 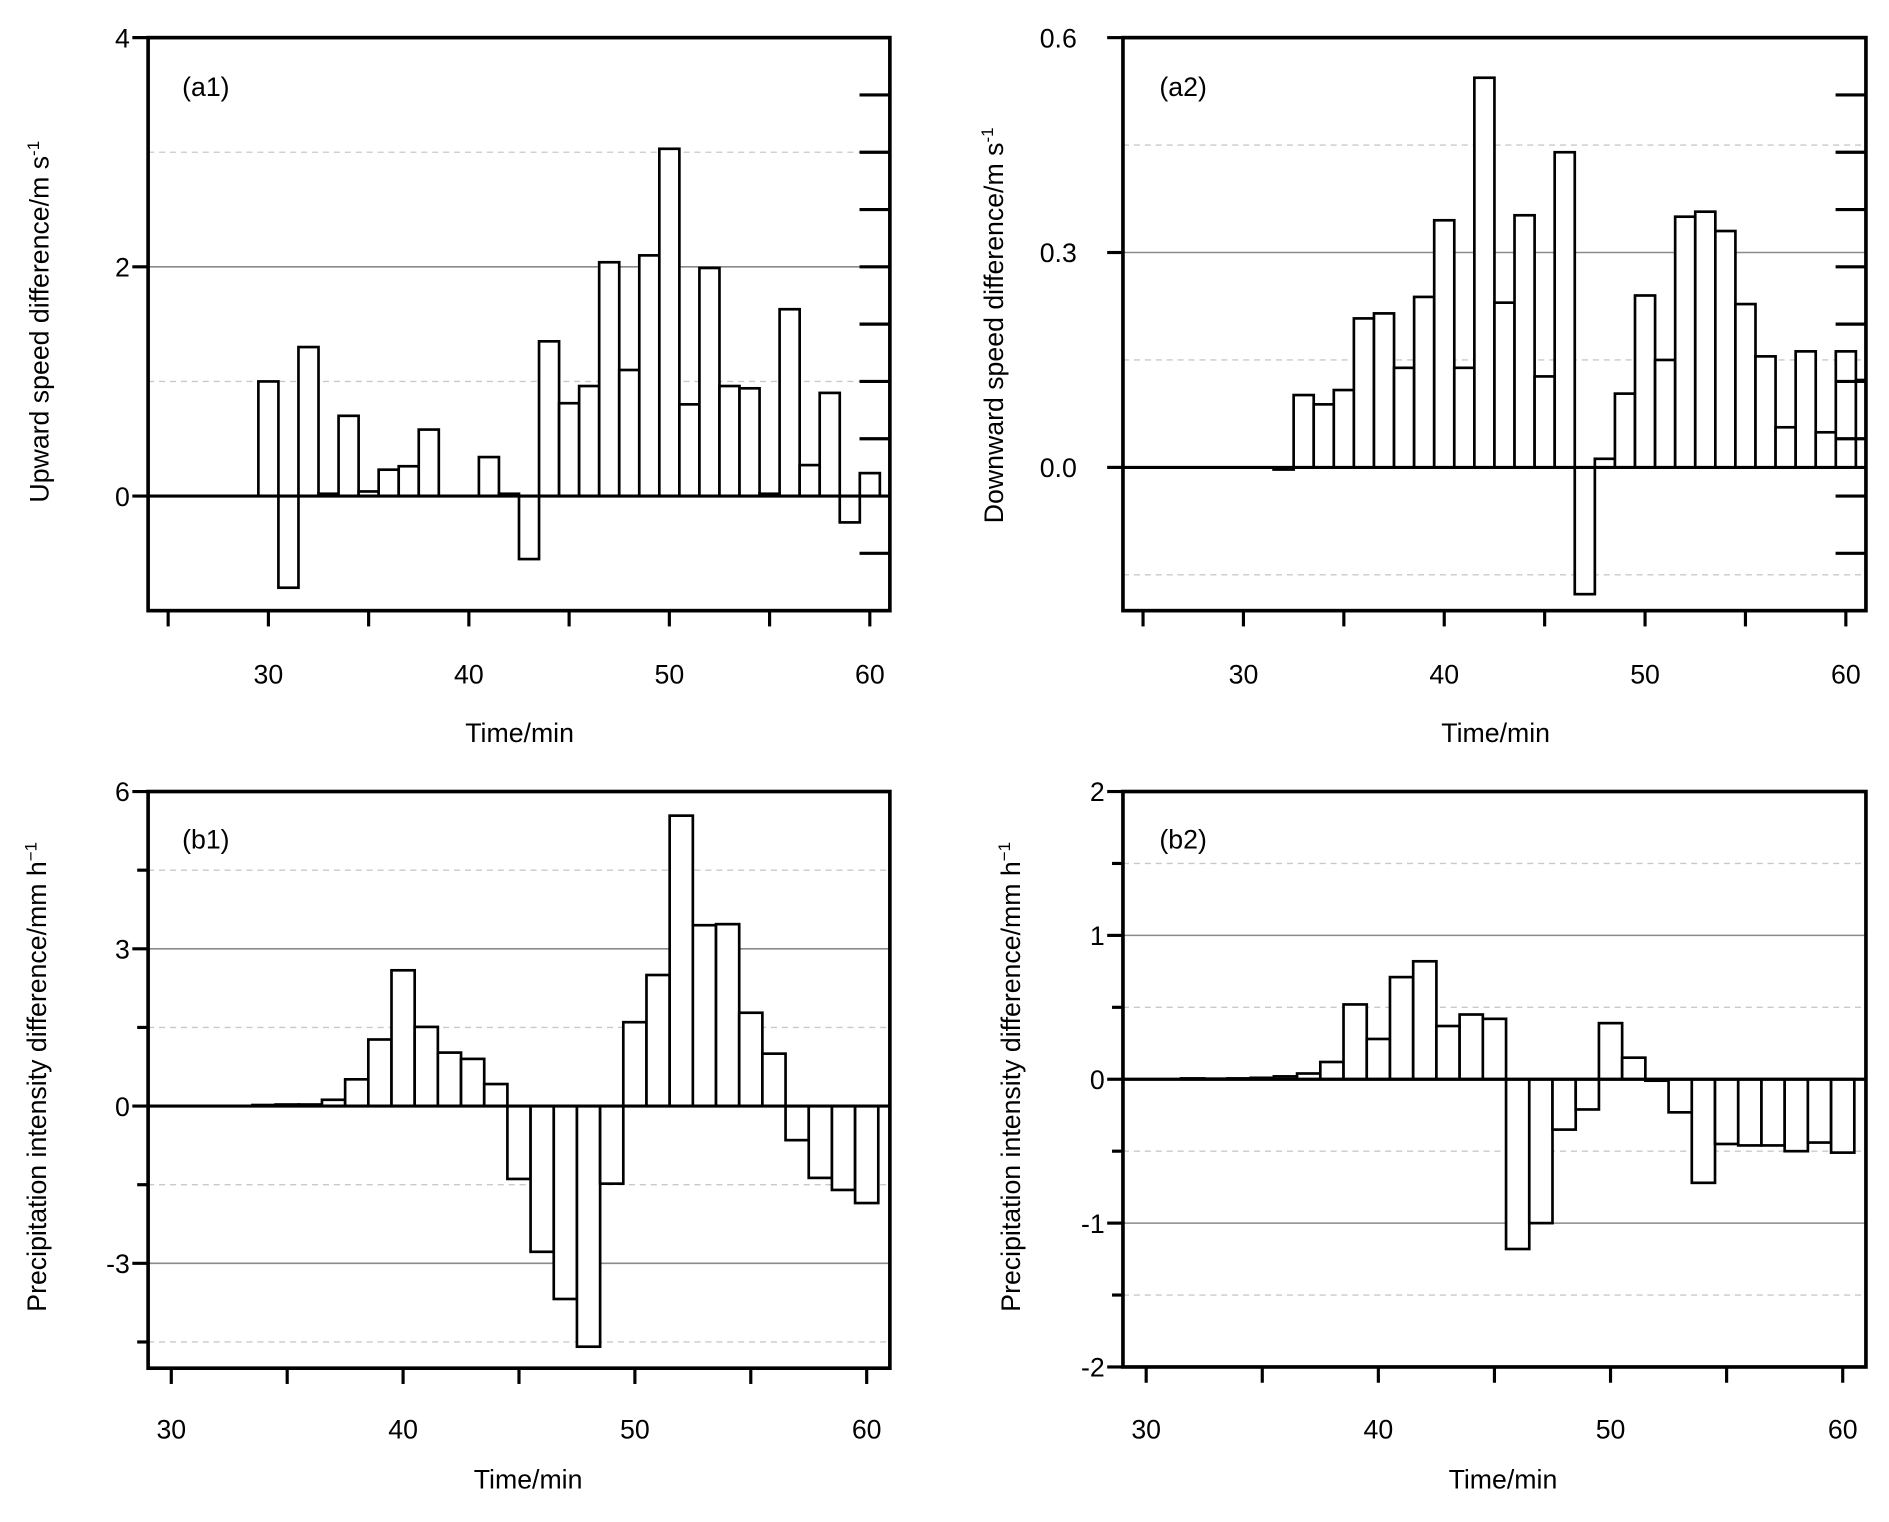 What do you see at coordinates (122, 792) in the screenshot?
I see `y-tick-label: 6` at bounding box center [122, 792].